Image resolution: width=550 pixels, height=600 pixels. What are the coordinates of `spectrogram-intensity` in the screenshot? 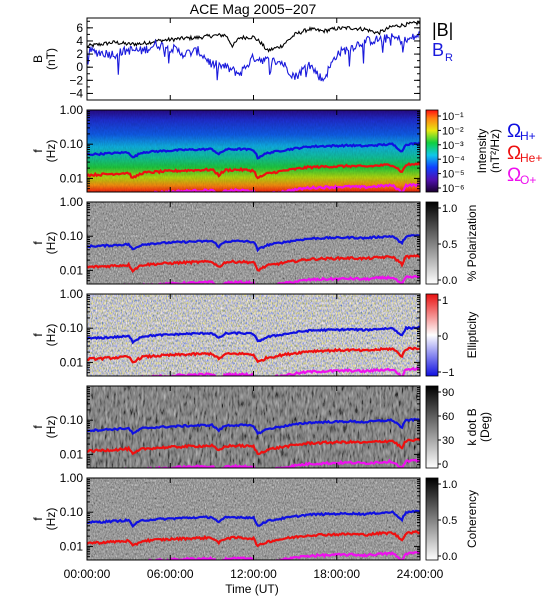 It's located at (253, 151).